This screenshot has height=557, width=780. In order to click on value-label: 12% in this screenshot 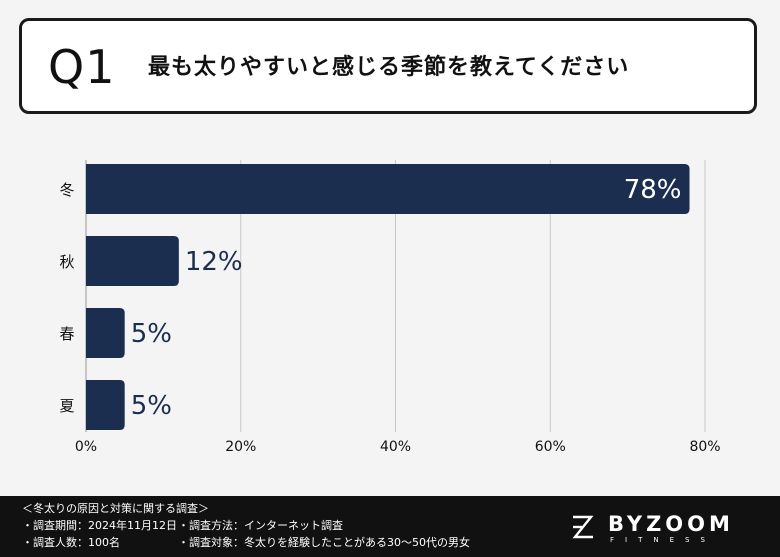, I will do `click(214, 262)`.